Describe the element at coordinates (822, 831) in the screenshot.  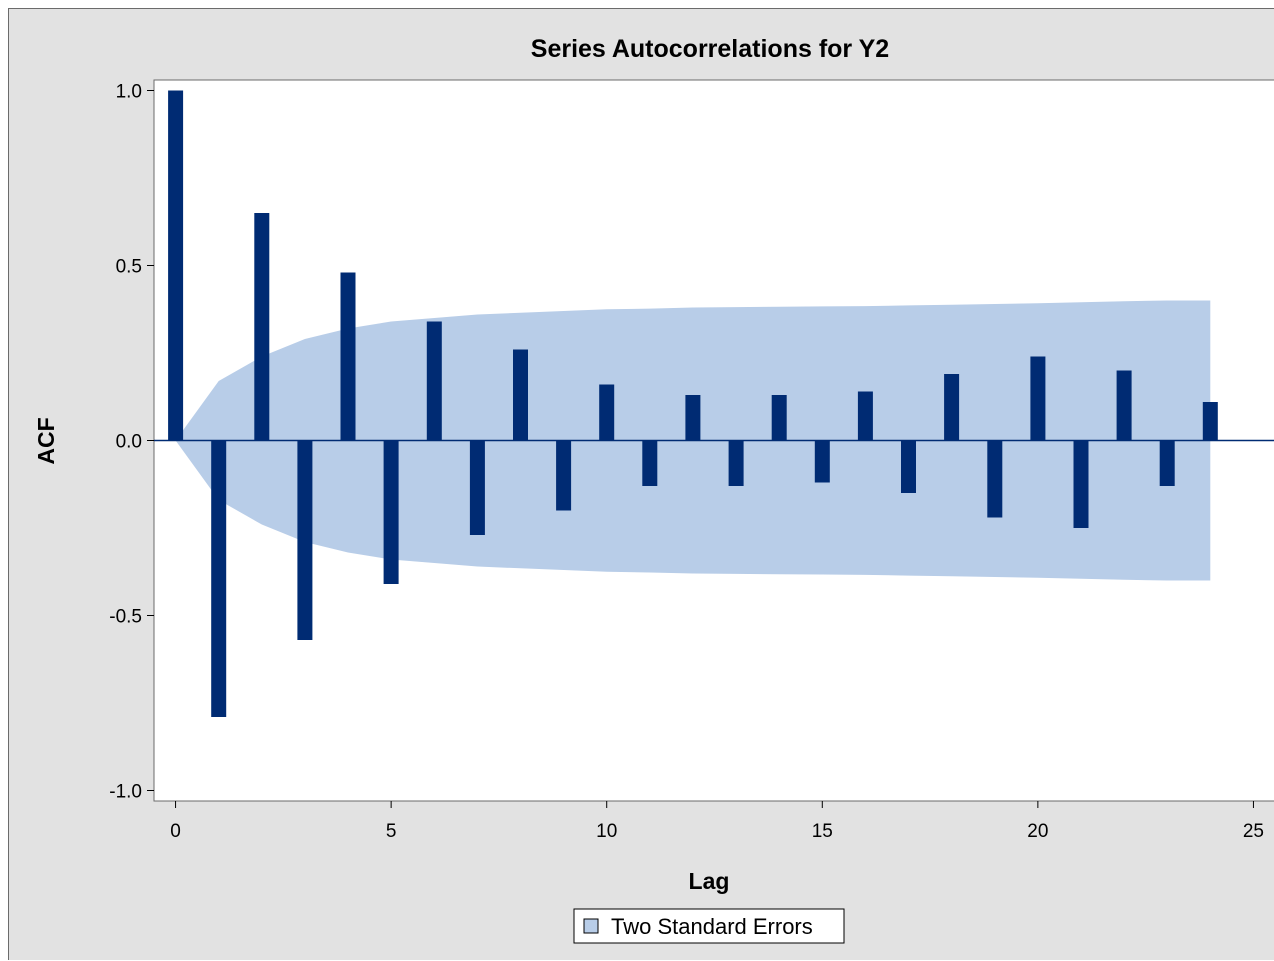
I see `x-tick-label: 15` at that location.